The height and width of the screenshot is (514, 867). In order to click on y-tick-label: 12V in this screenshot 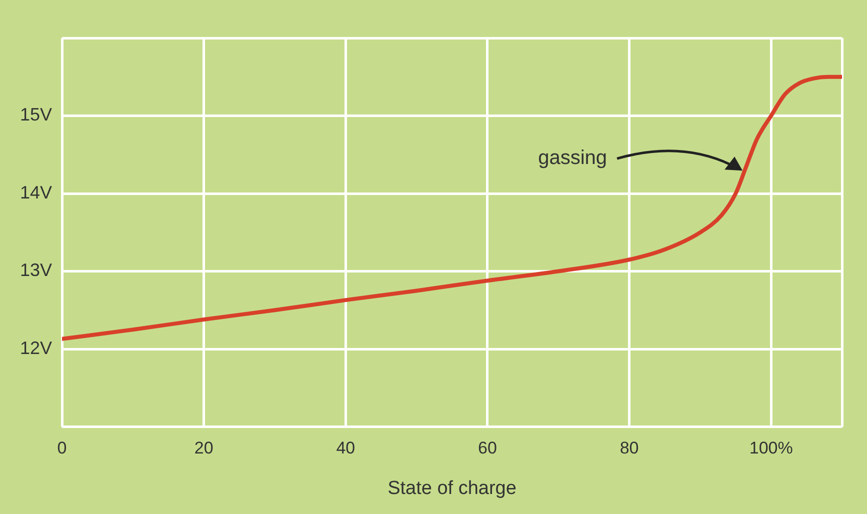, I will do `click(36, 348)`.